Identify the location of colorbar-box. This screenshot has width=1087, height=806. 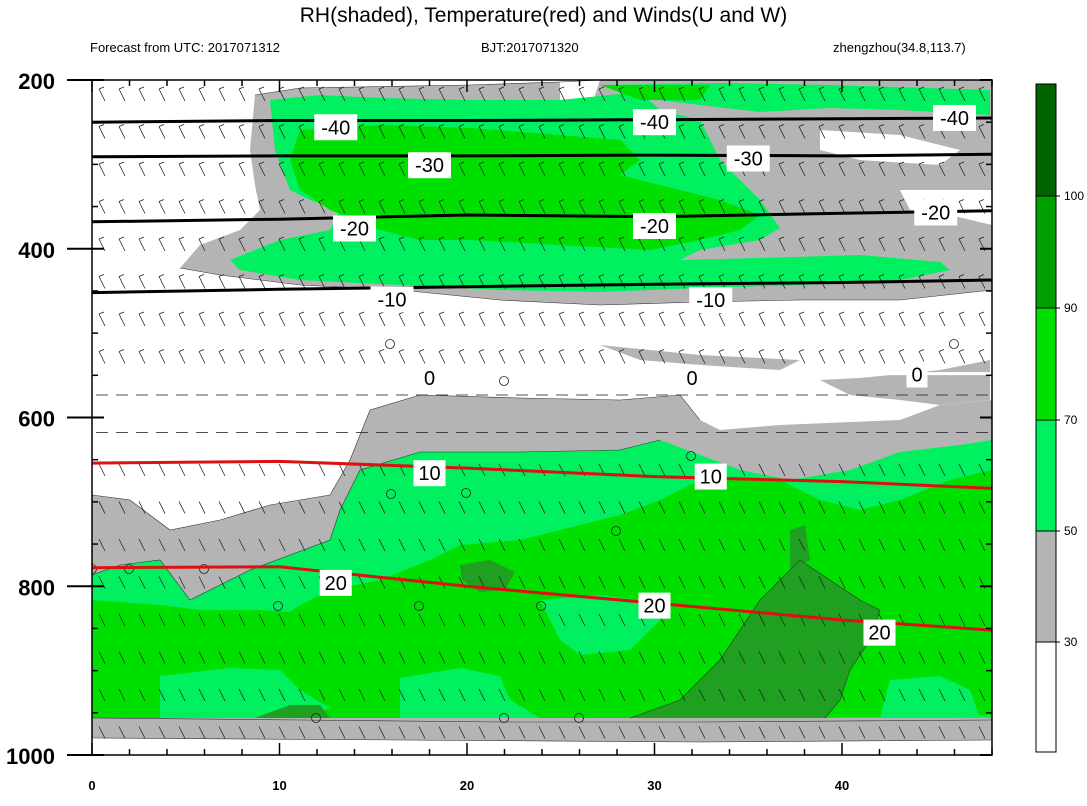
(1046, 364).